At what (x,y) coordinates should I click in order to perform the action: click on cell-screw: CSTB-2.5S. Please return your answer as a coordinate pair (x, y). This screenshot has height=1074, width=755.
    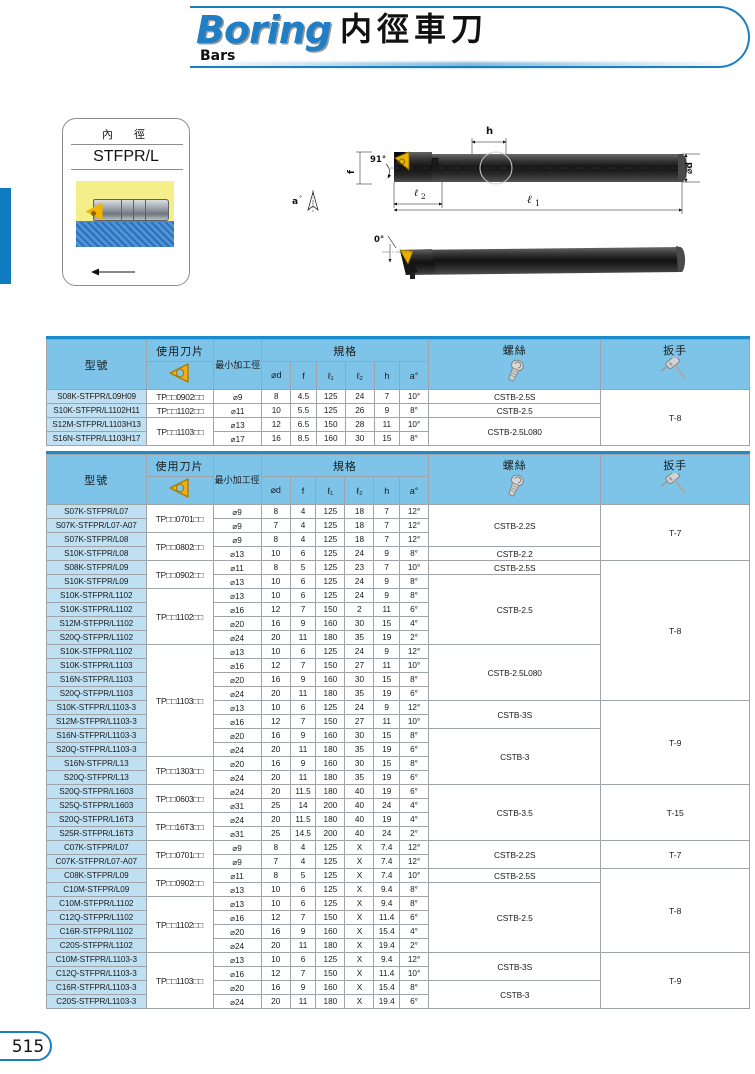
    Looking at the image, I should click on (515, 567).